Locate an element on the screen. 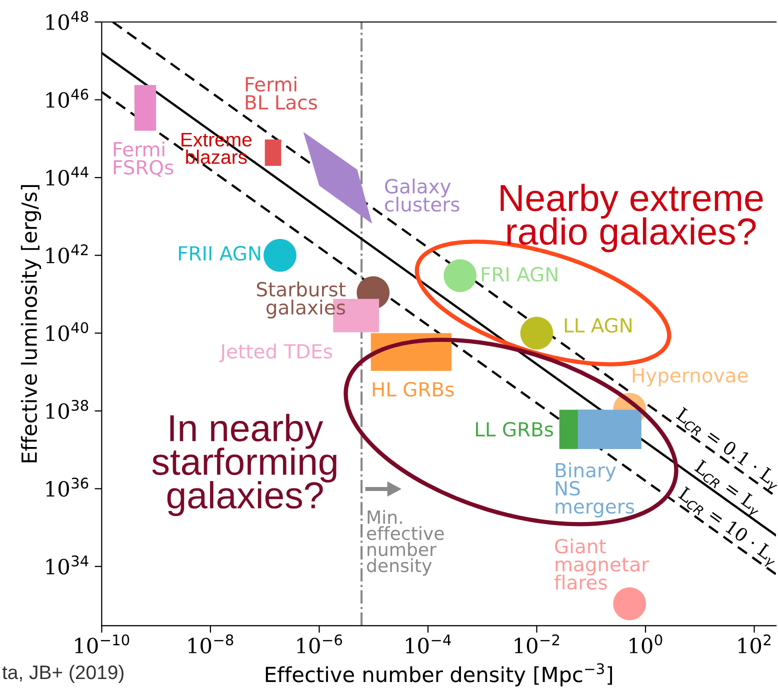  series-label: Hypernovae is located at coordinates (690, 377).